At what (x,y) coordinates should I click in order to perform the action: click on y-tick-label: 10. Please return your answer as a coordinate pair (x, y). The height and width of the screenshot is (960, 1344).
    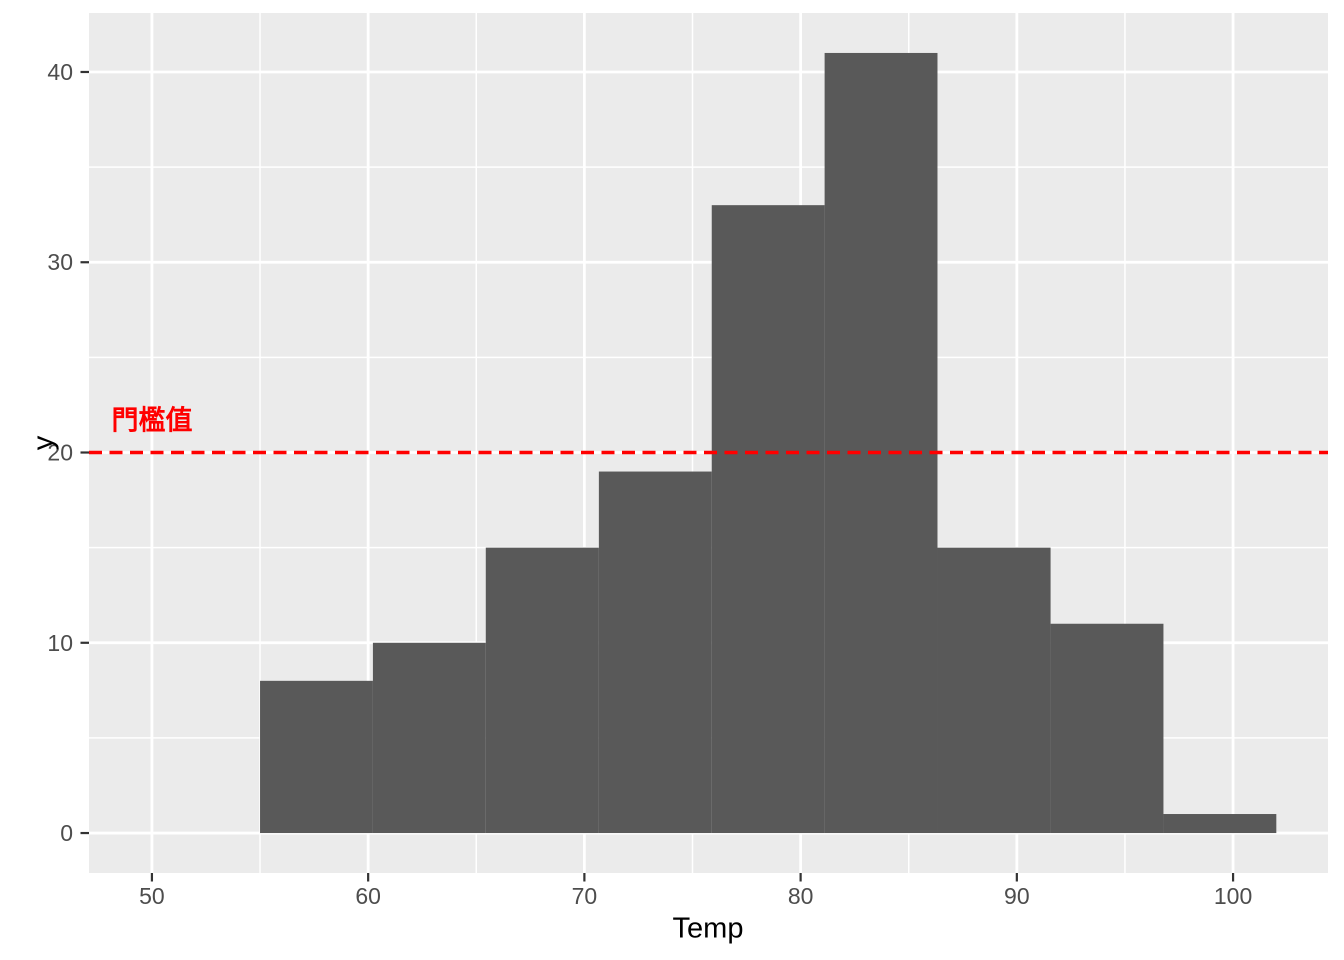
    Looking at the image, I should click on (60, 643).